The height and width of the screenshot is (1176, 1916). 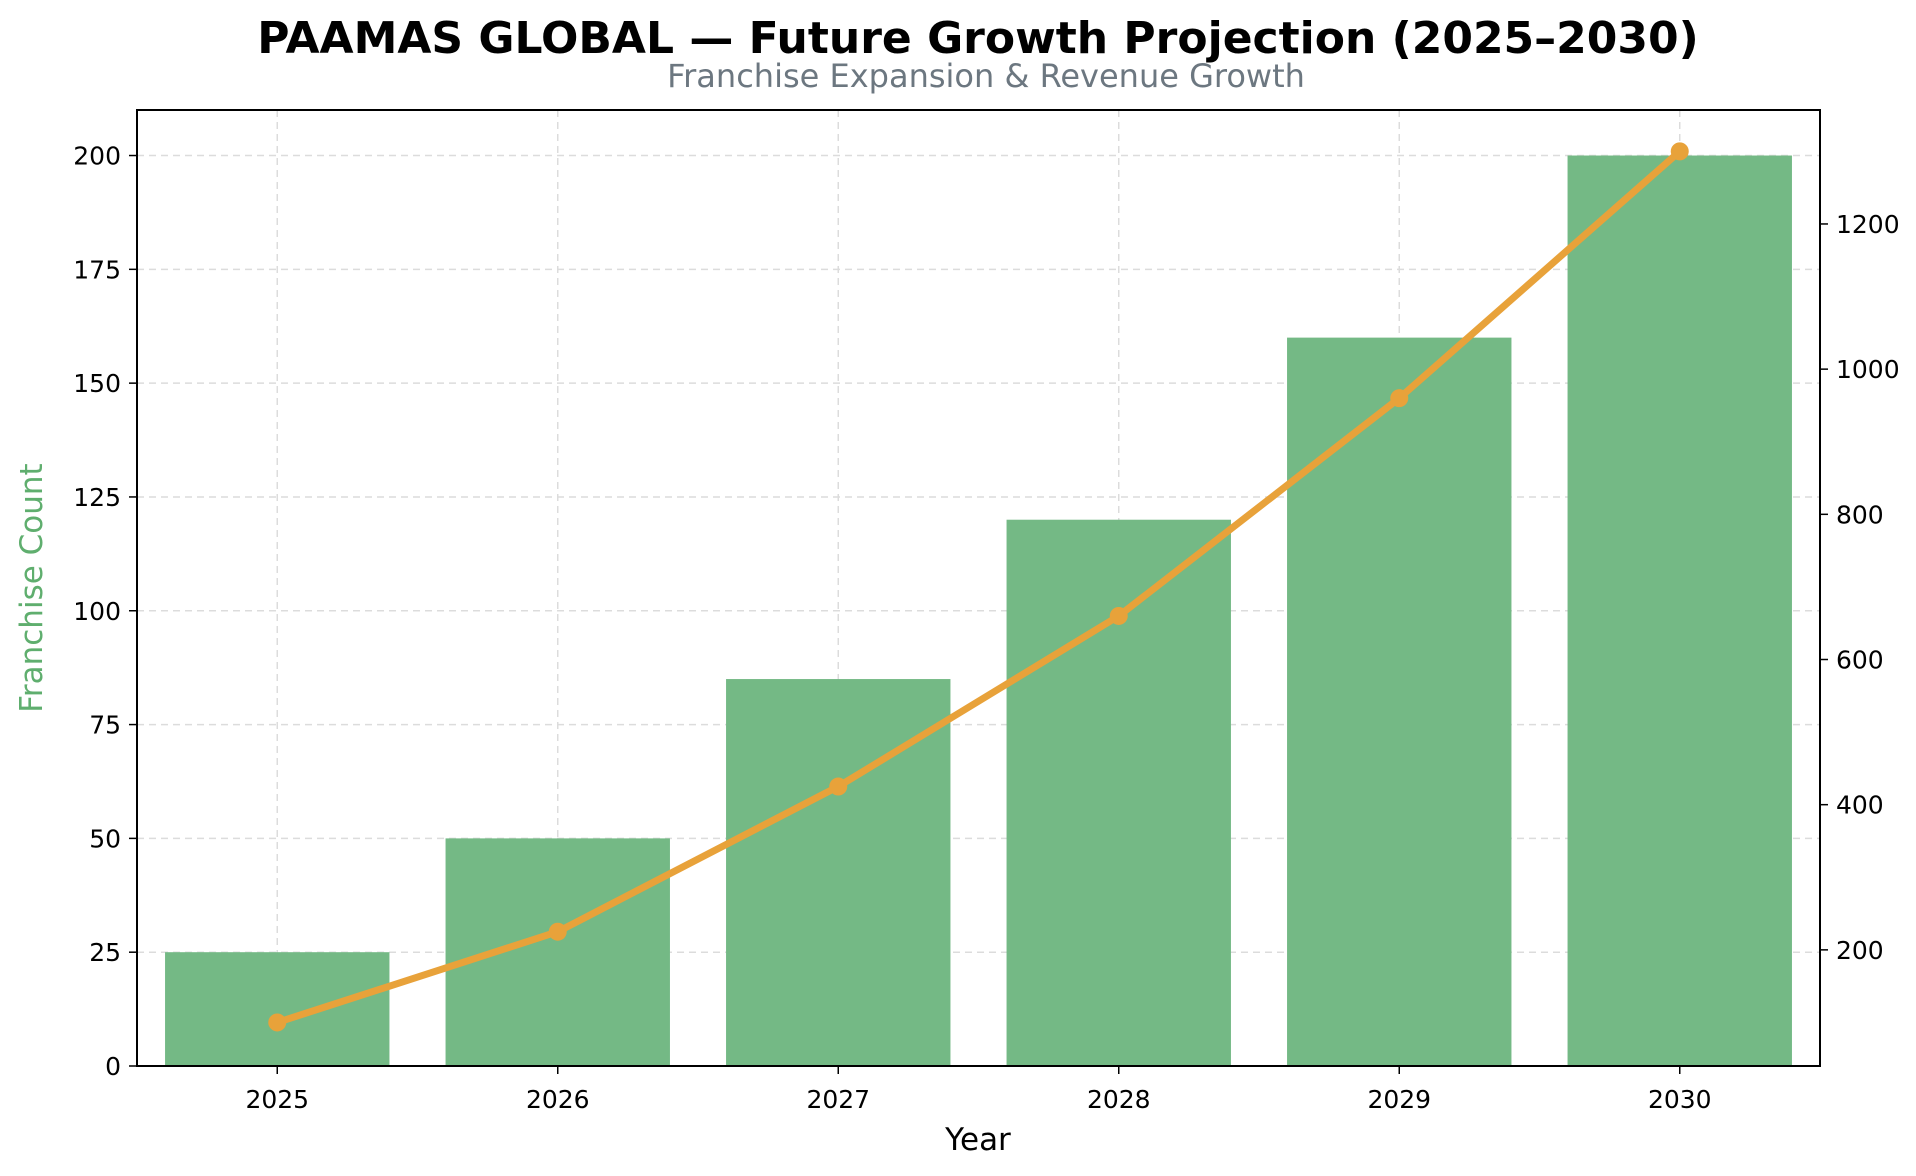 I want to click on y-tick-label: 75, so click(x=105, y=725).